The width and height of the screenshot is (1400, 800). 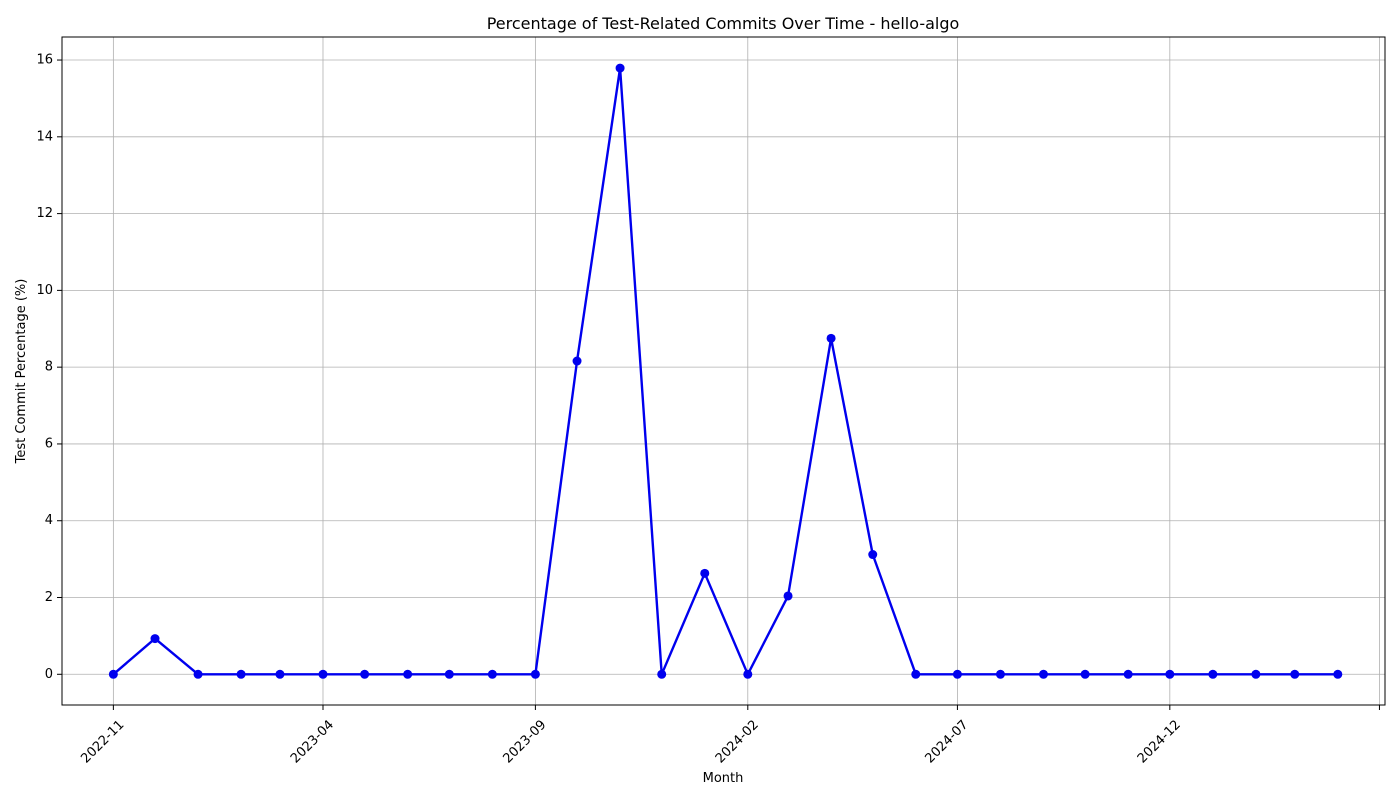 What do you see at coordinates (946, 741) in the screenshot?
I see `x-tick-label: 2024-07` at bounding box center [946, 741].